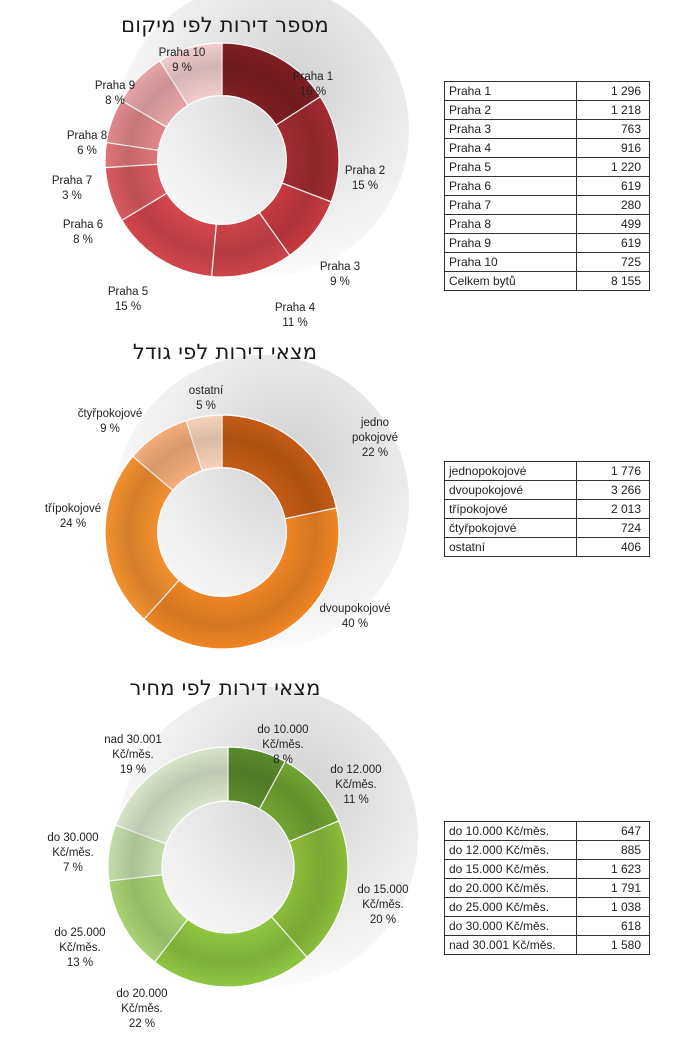 The height and width of the screenshot is (1041, 681). I want to click on data-label: třípokojové 24 %, so click(73, 516).